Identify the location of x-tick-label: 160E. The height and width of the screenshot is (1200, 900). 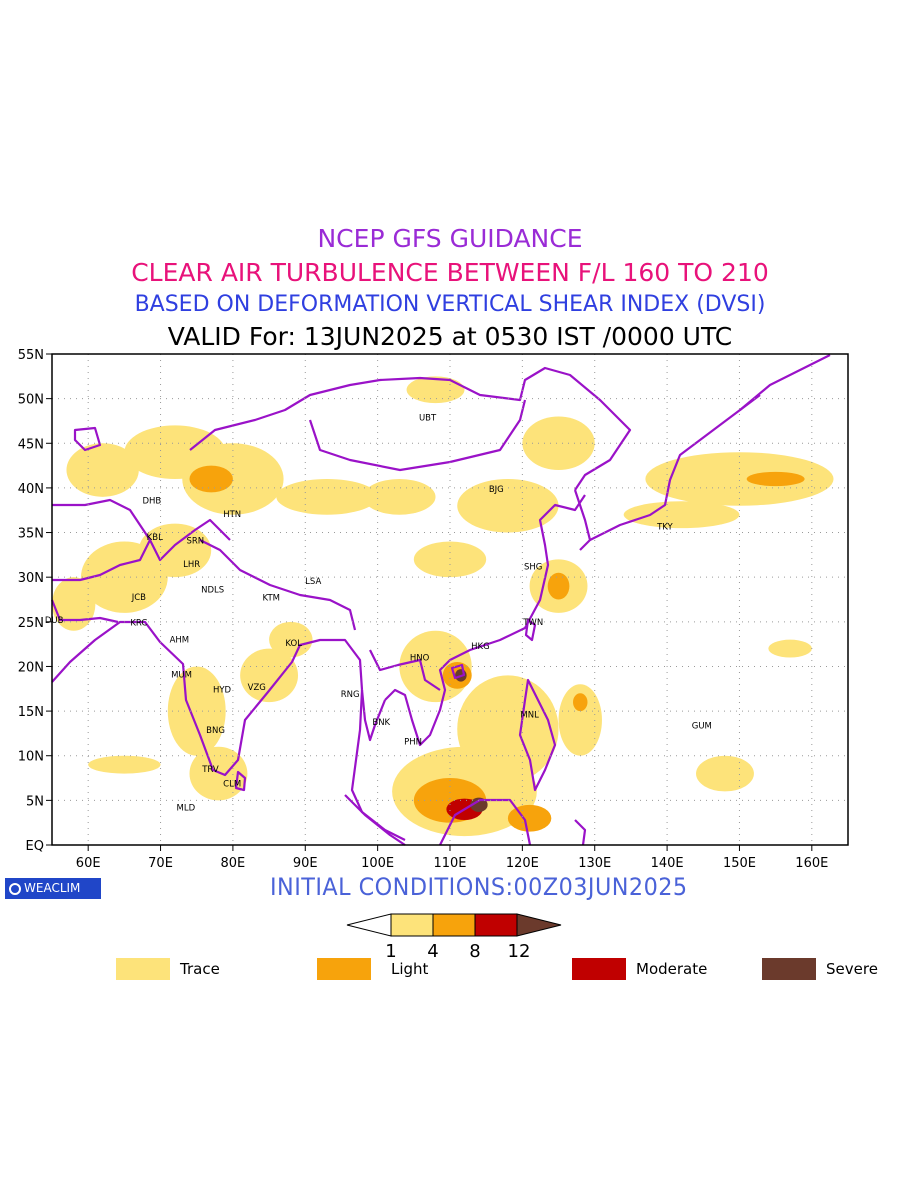
(811, 863).